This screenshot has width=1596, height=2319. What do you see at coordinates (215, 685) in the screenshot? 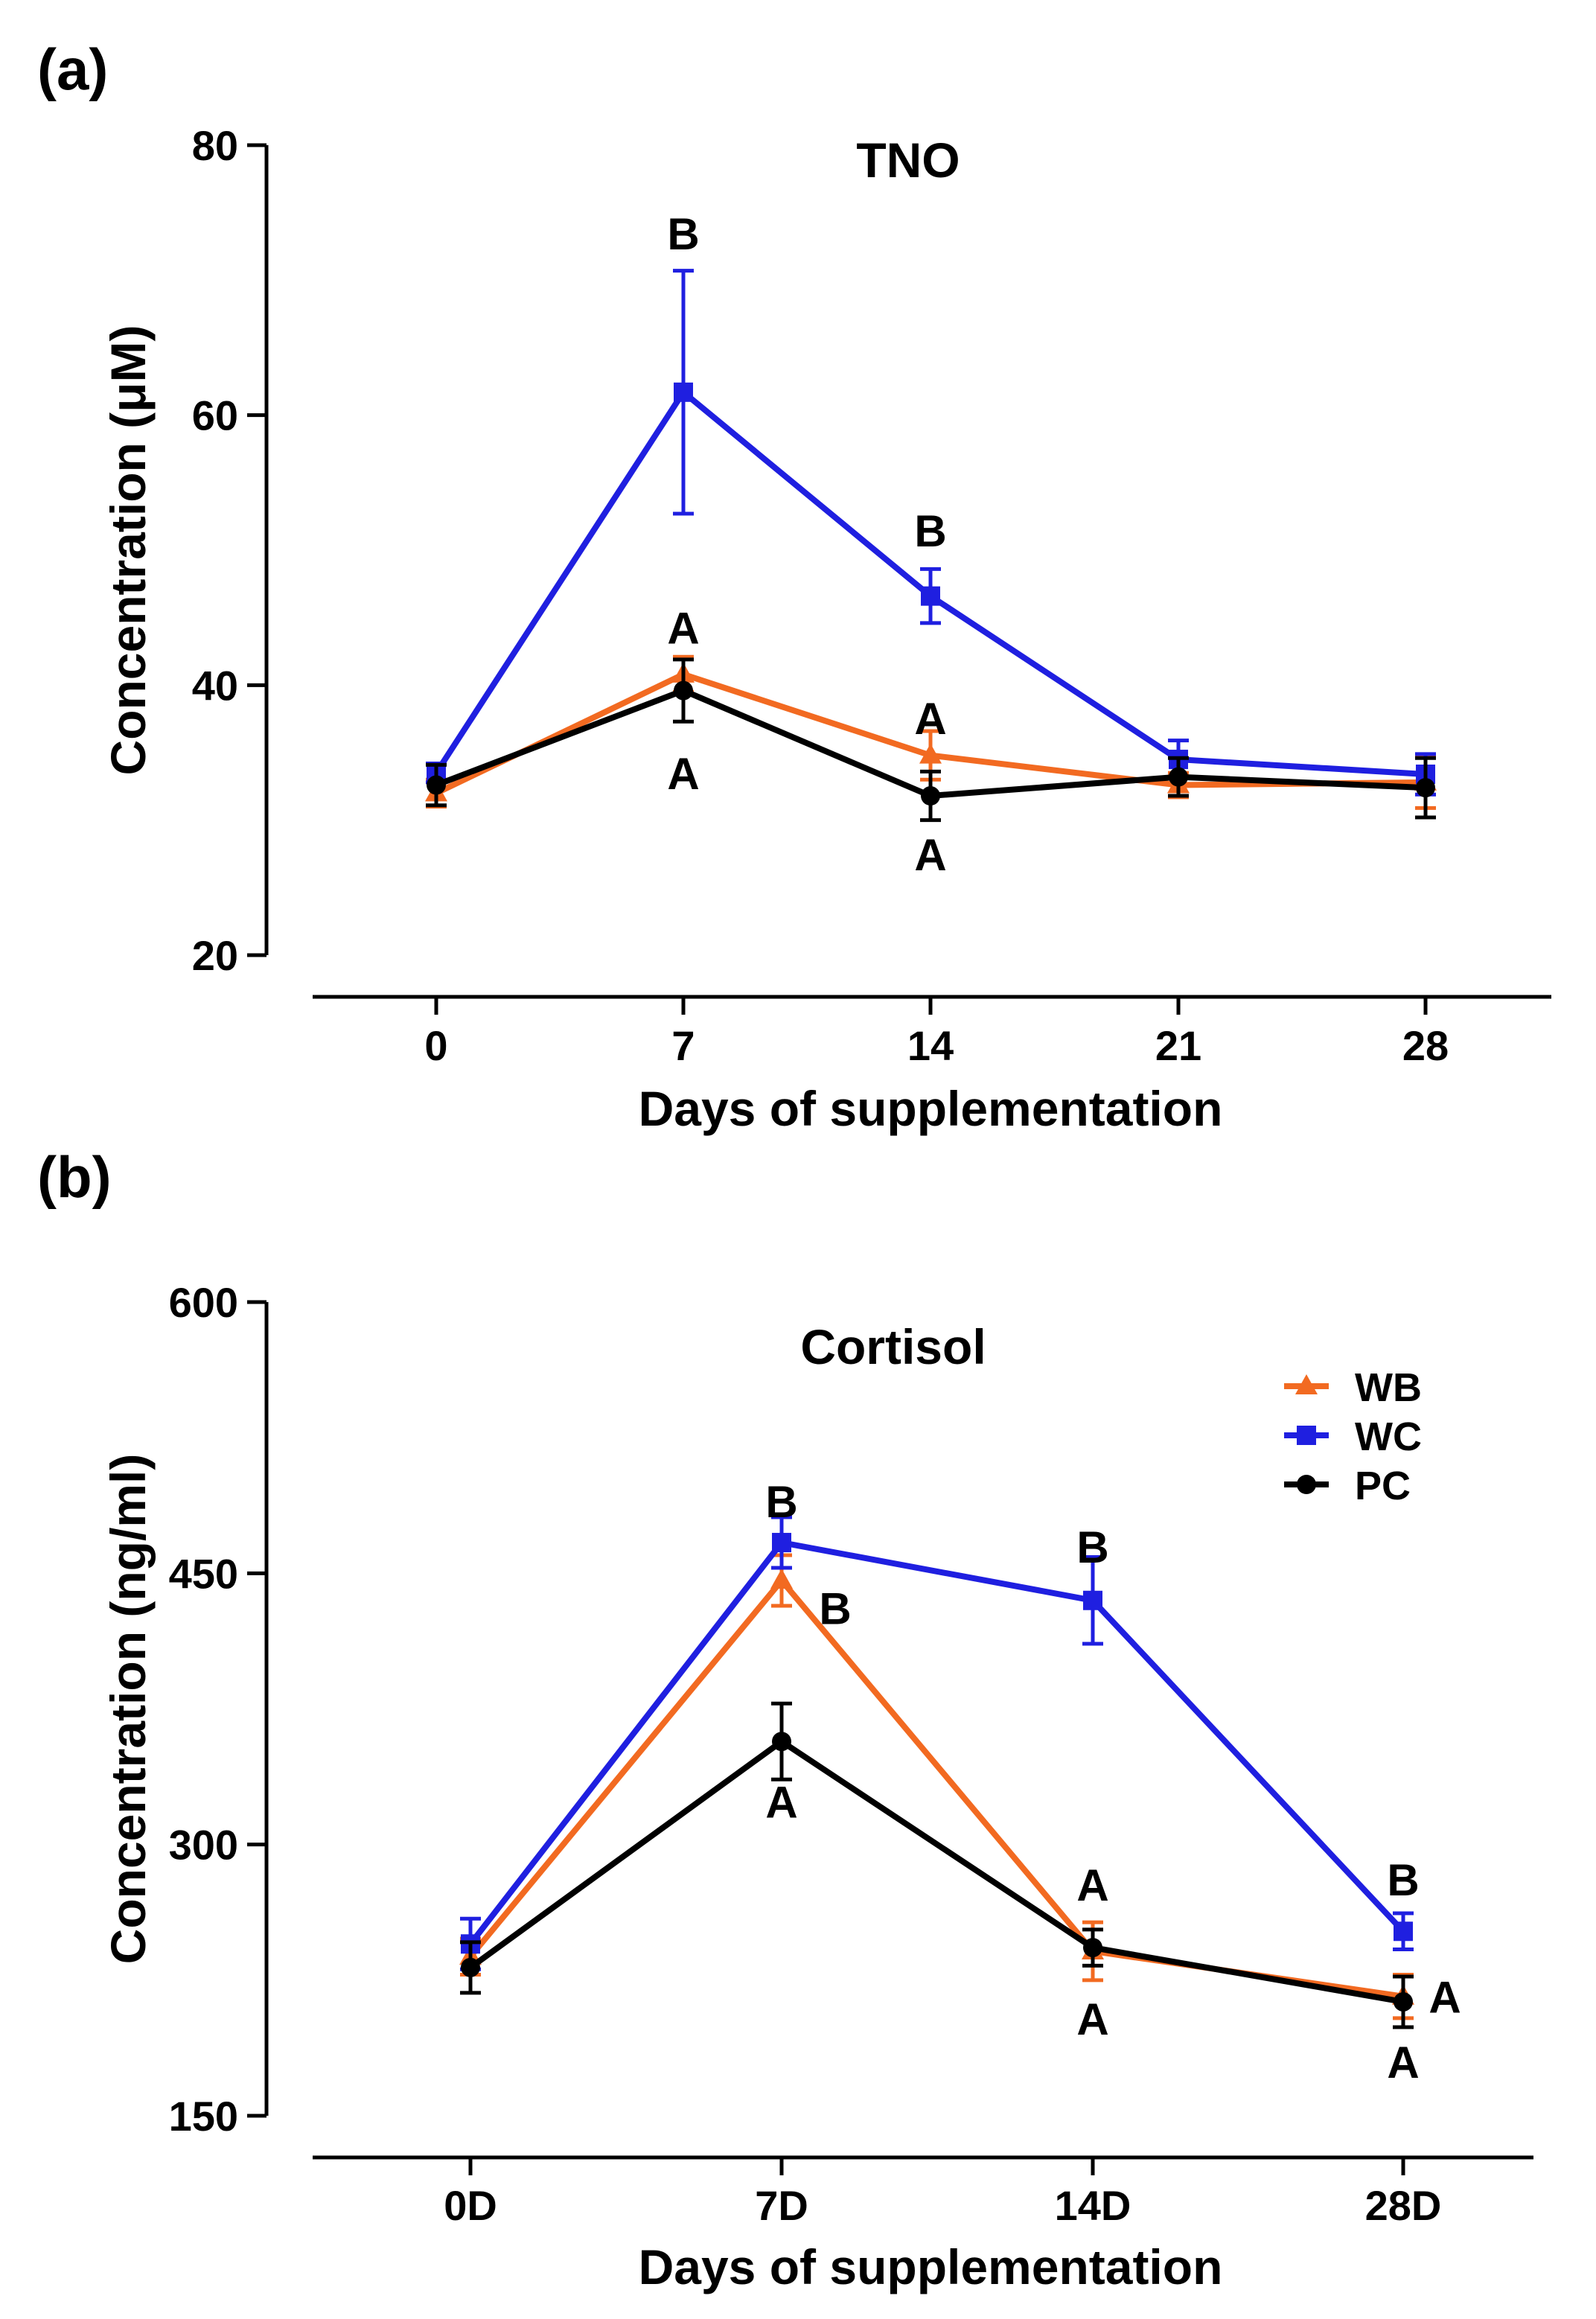
I see `y-tick-label: 40` at bounding box center [215, 685].